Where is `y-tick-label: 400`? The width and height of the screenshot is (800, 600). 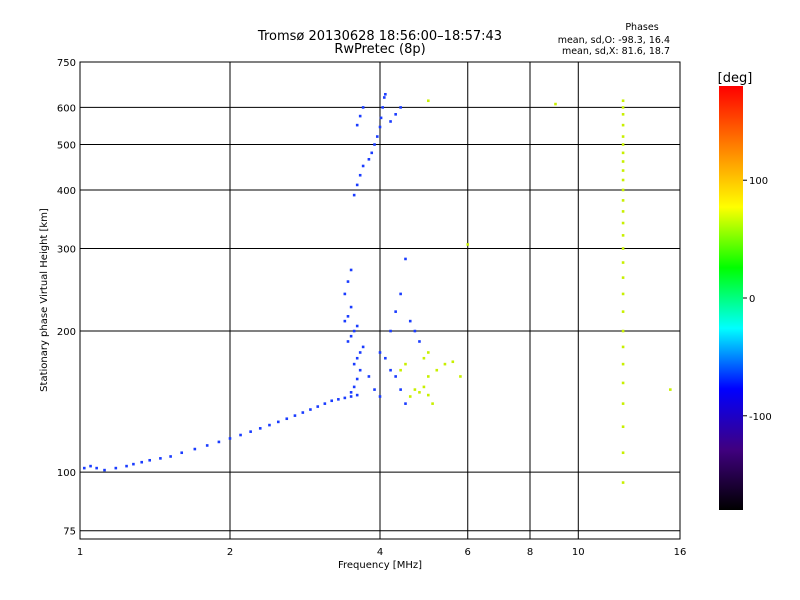
y-tick-label: 400 is located at coordinates (66, 191).